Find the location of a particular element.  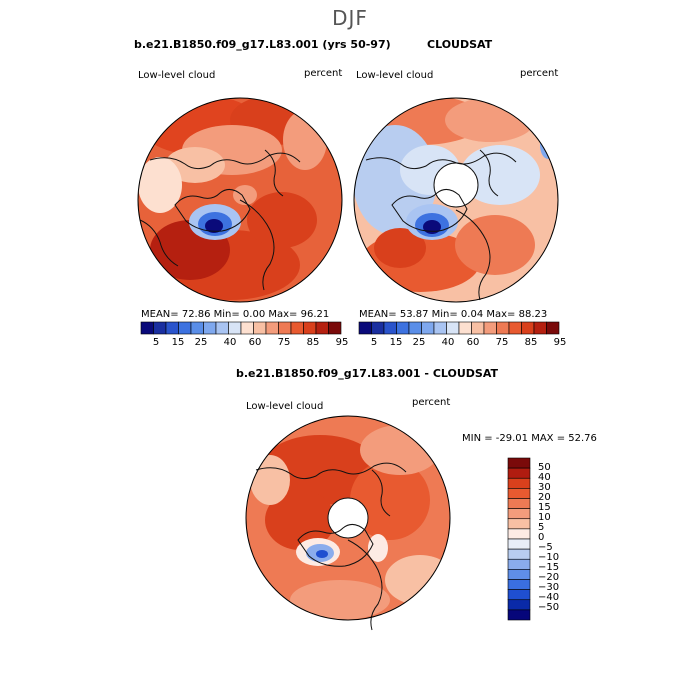

tick-label: 50 is located at coordinates (544, 467).